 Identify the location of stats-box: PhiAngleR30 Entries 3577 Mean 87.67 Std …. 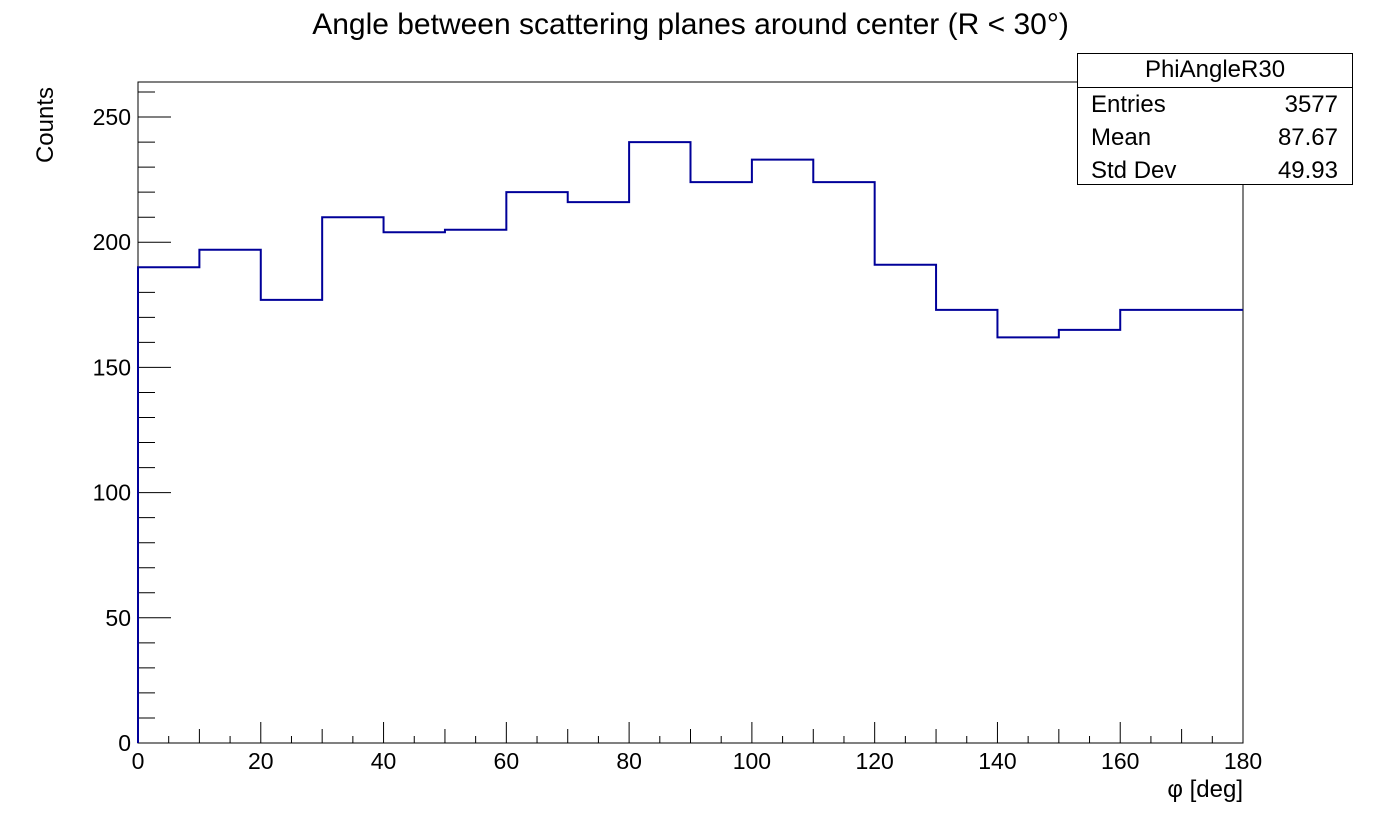
(1215, 119).